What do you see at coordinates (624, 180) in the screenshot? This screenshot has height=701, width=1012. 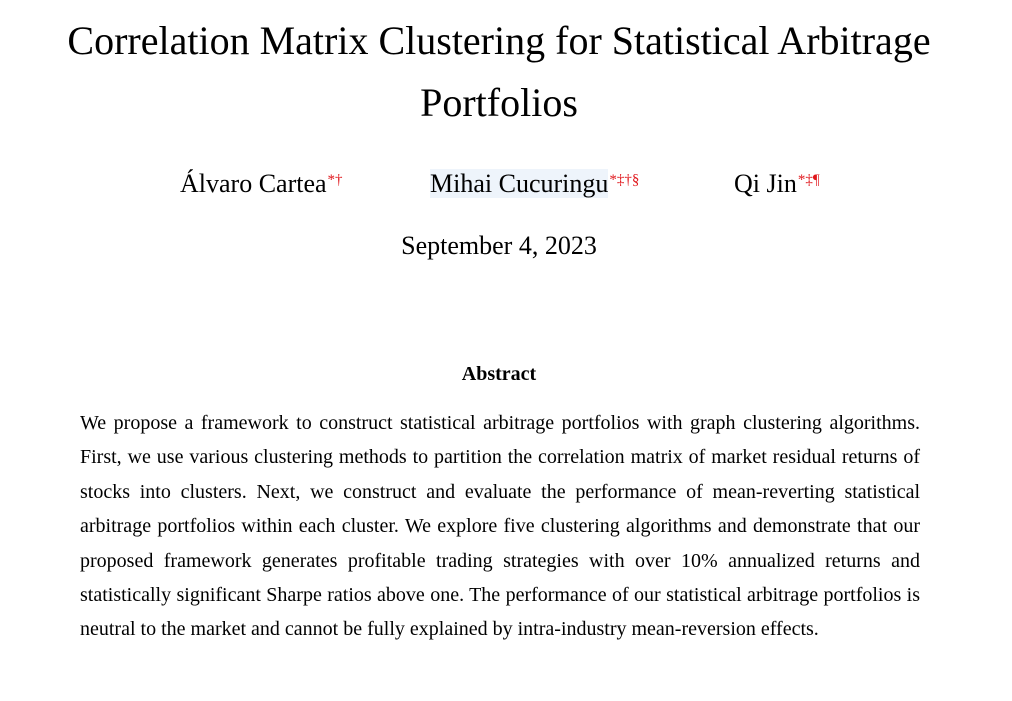 I see `author-footnote-marks: *‡†§` at bounding box center [624, 180].